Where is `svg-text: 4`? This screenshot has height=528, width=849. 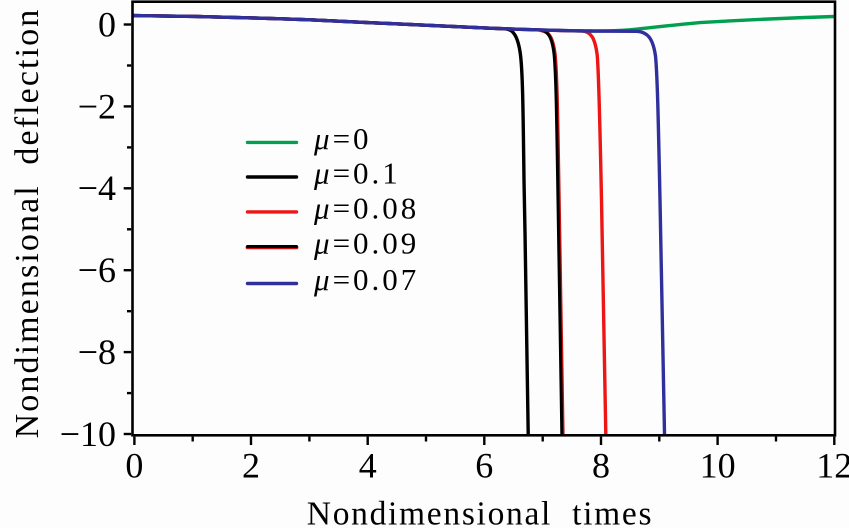 svg-text: 4 is located at coordinates (368, 466).